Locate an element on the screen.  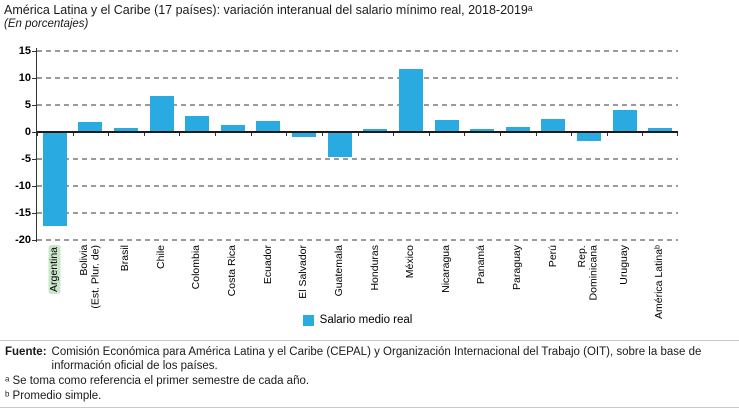
y-axis-tick-label: 15 is located at coordinates (24, 51).